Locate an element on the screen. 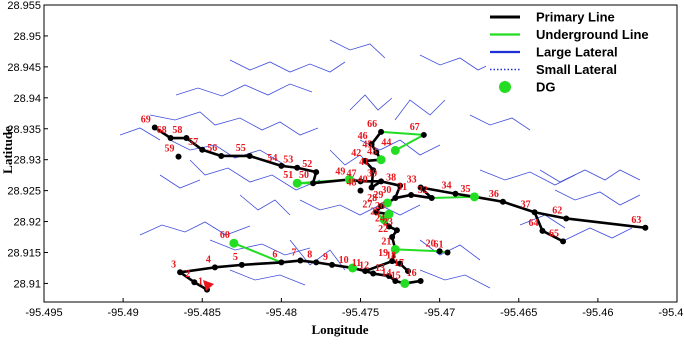 The image size is (684, 346). bus-label: 42 is located at coordinates (356, 153).